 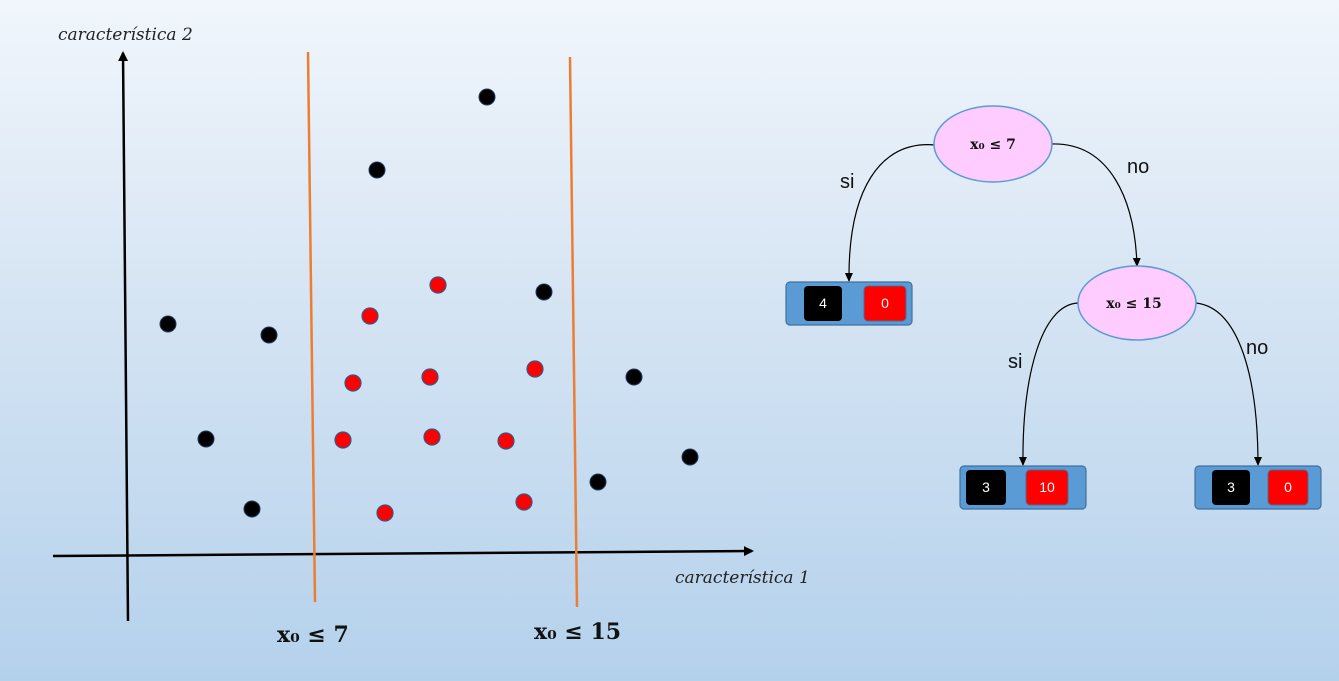 I want to click on leaf-left-red-count: 0, so click(x=885, y=303).